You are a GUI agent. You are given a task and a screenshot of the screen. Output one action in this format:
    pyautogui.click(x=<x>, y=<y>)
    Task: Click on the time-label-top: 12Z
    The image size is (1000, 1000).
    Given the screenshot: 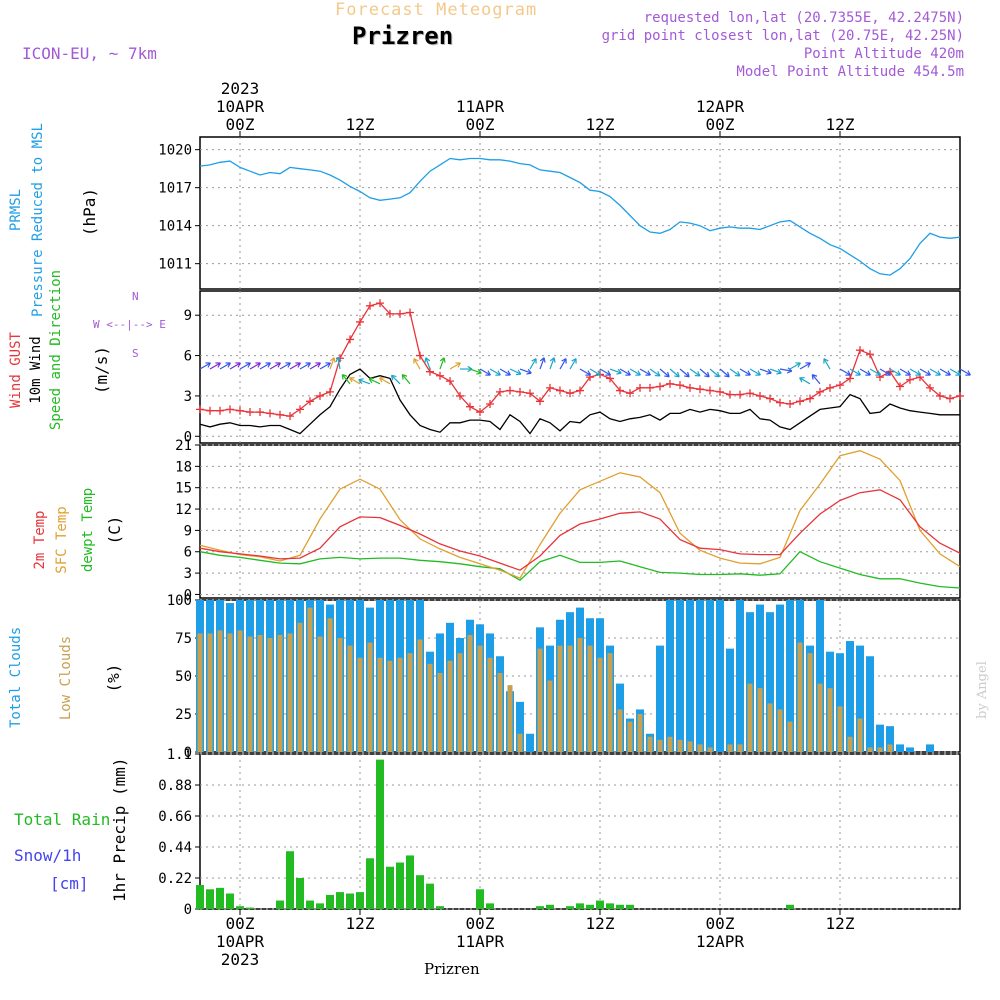 What is the action you would take?
    pyautogui.click(x=840, y=124)
    